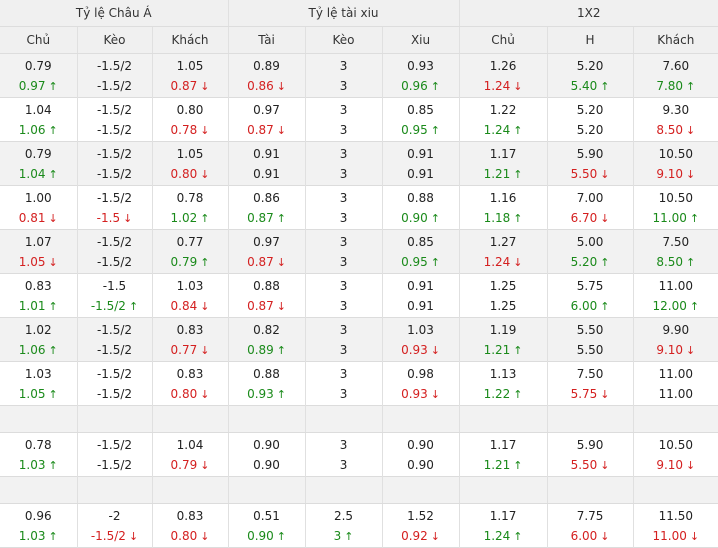 This screenshot has width=718, height=548. Describe the element at coordinates (32, 262) in the screenshot. I see `odds-value: 1.05` at that location.